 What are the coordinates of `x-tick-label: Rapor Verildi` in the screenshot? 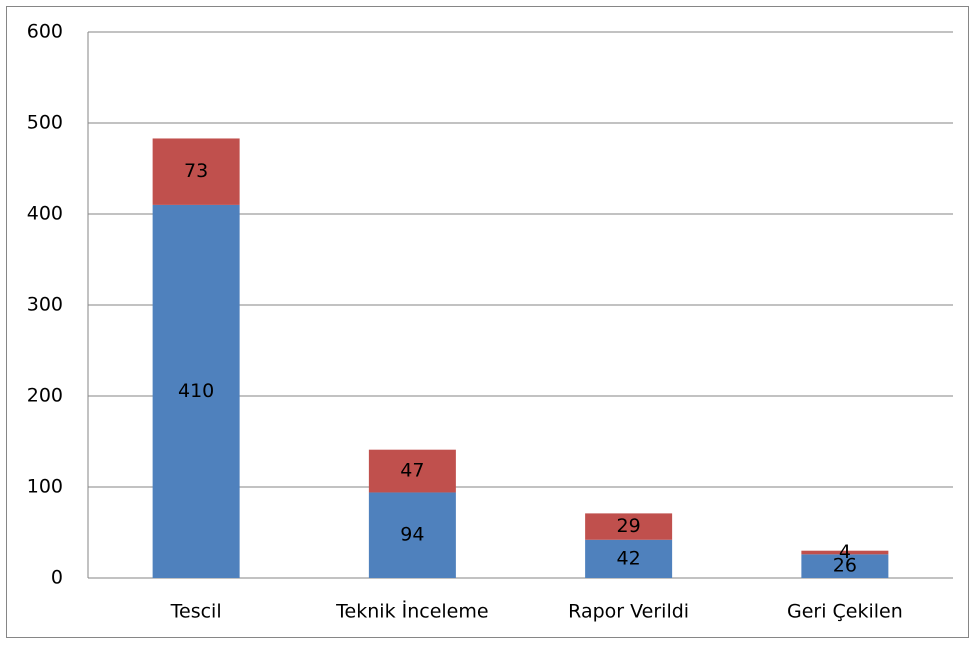 It's located at (628, 612).